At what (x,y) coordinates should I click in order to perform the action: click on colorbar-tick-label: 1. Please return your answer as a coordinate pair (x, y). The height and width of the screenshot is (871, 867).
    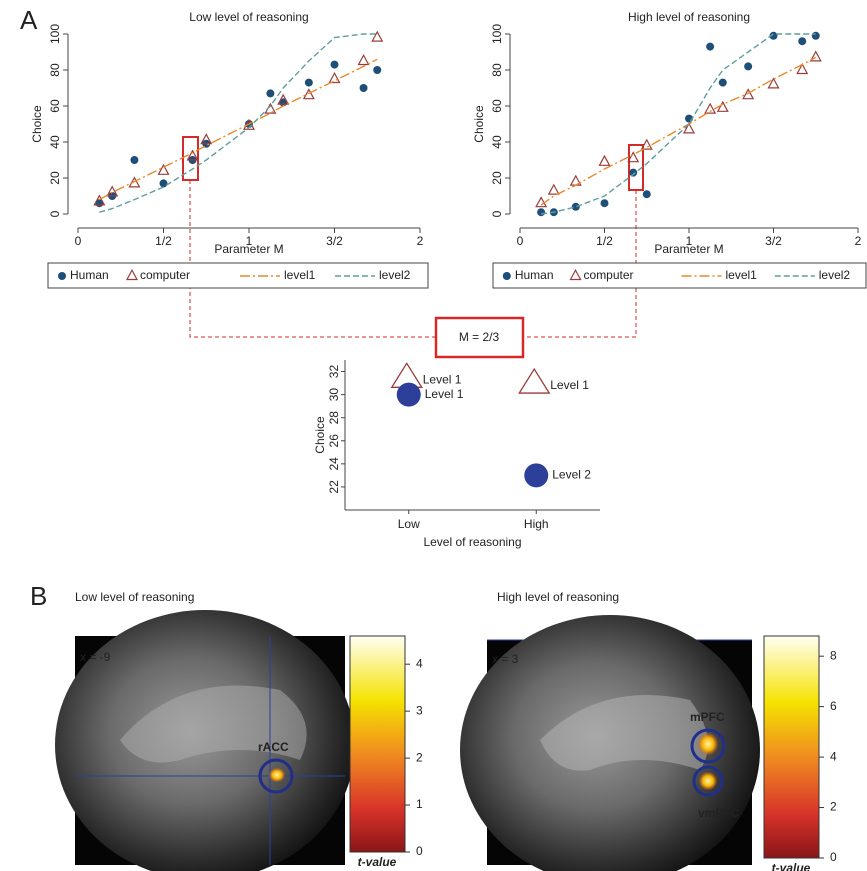
    Looking at the image, I should click on (419, 804).